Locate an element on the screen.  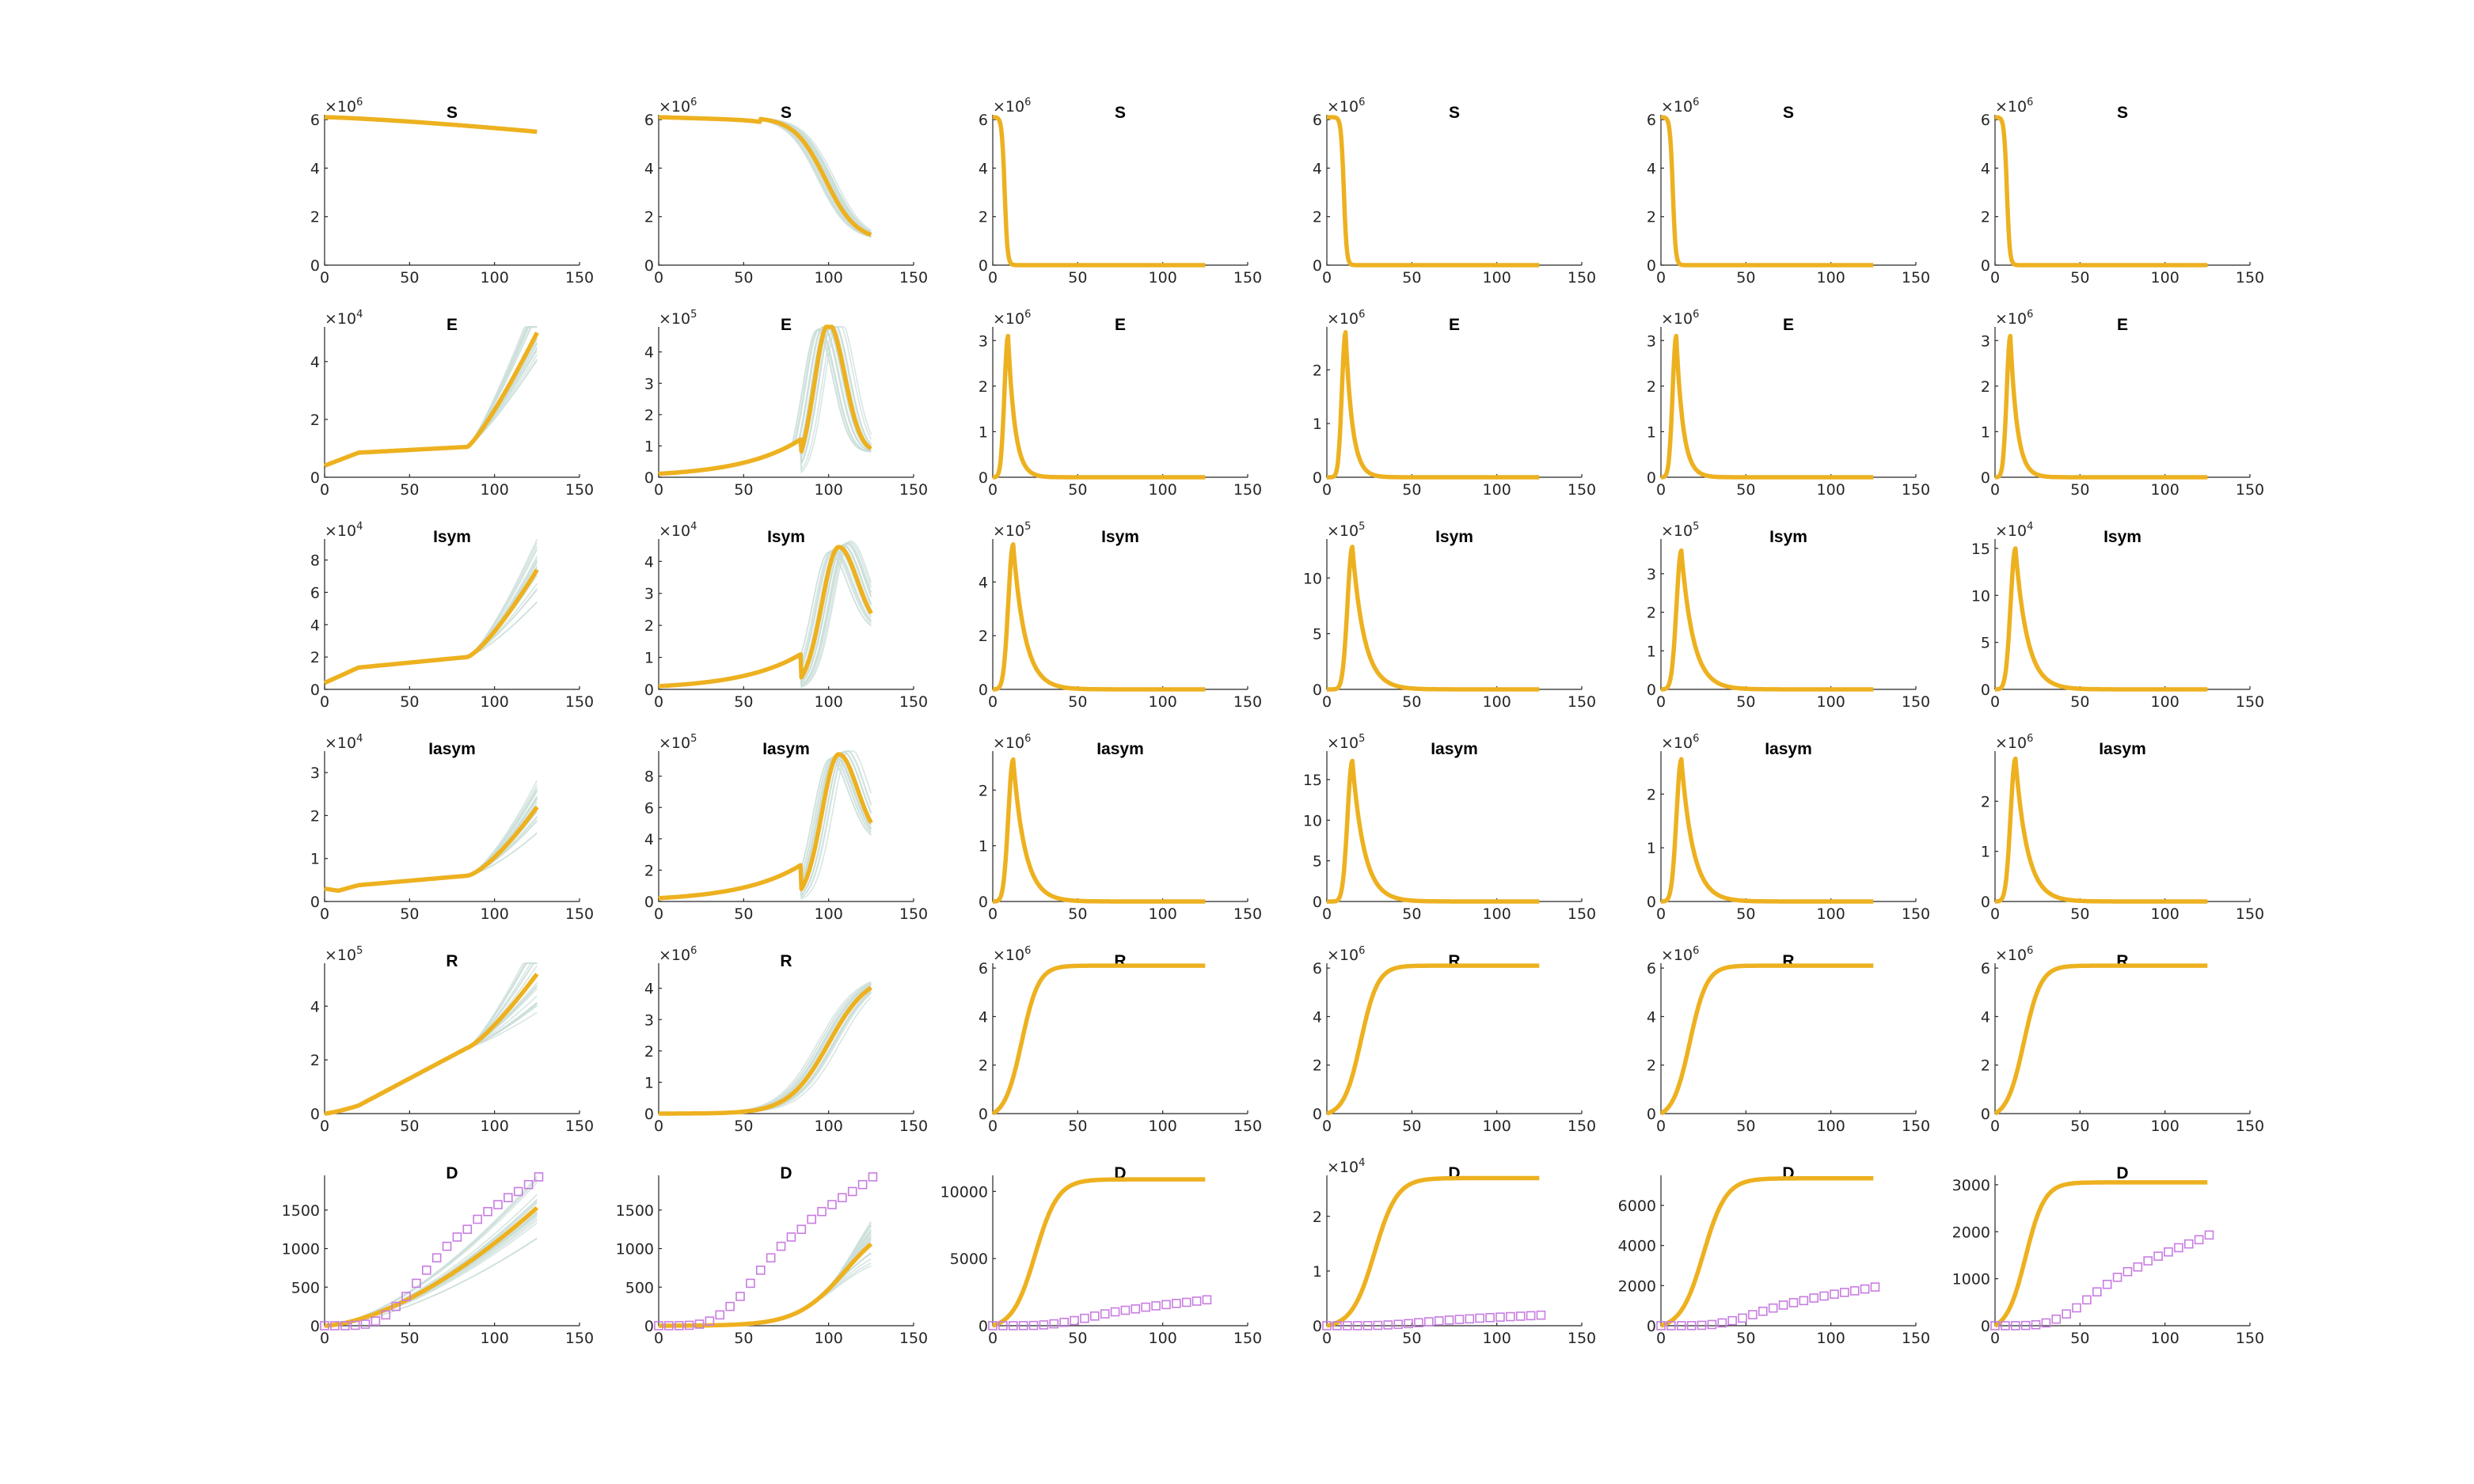
panel-S-4: 0 50 100 150 0 2 4 6 ×106 S is located at coordinates (1455, 192).